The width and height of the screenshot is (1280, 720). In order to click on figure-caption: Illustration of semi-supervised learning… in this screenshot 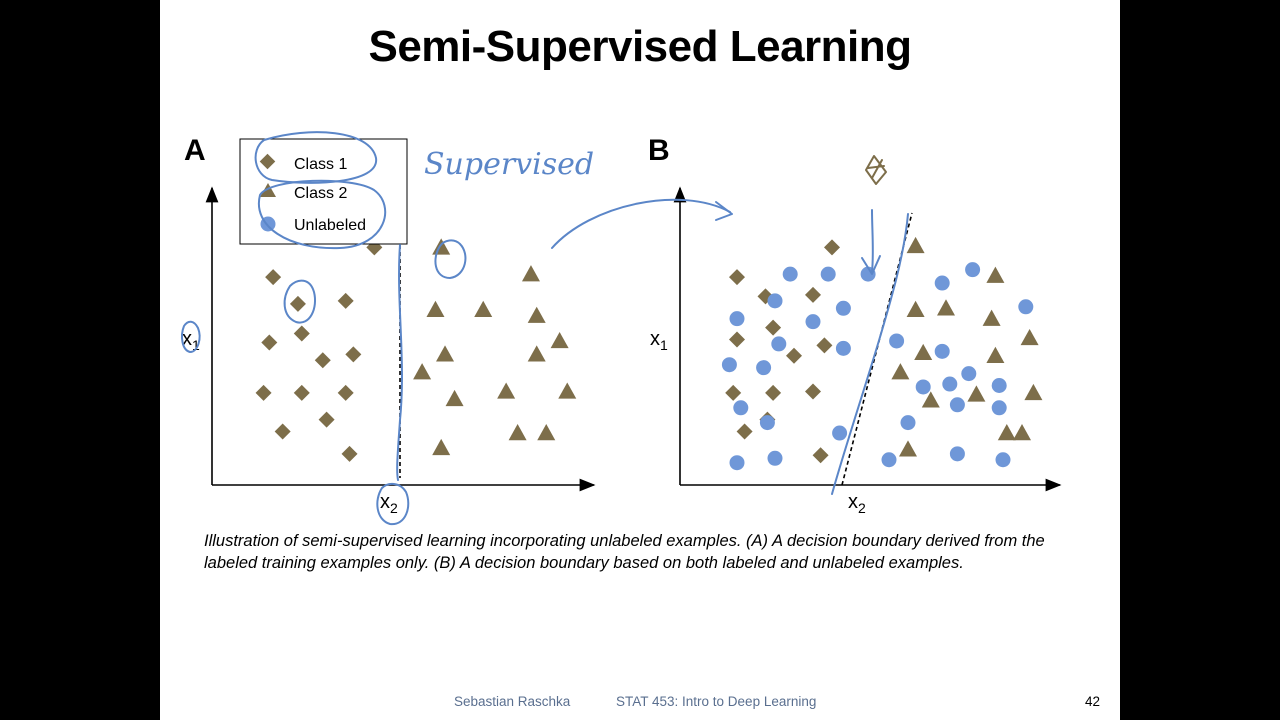, I will do `click(624, 552)`.